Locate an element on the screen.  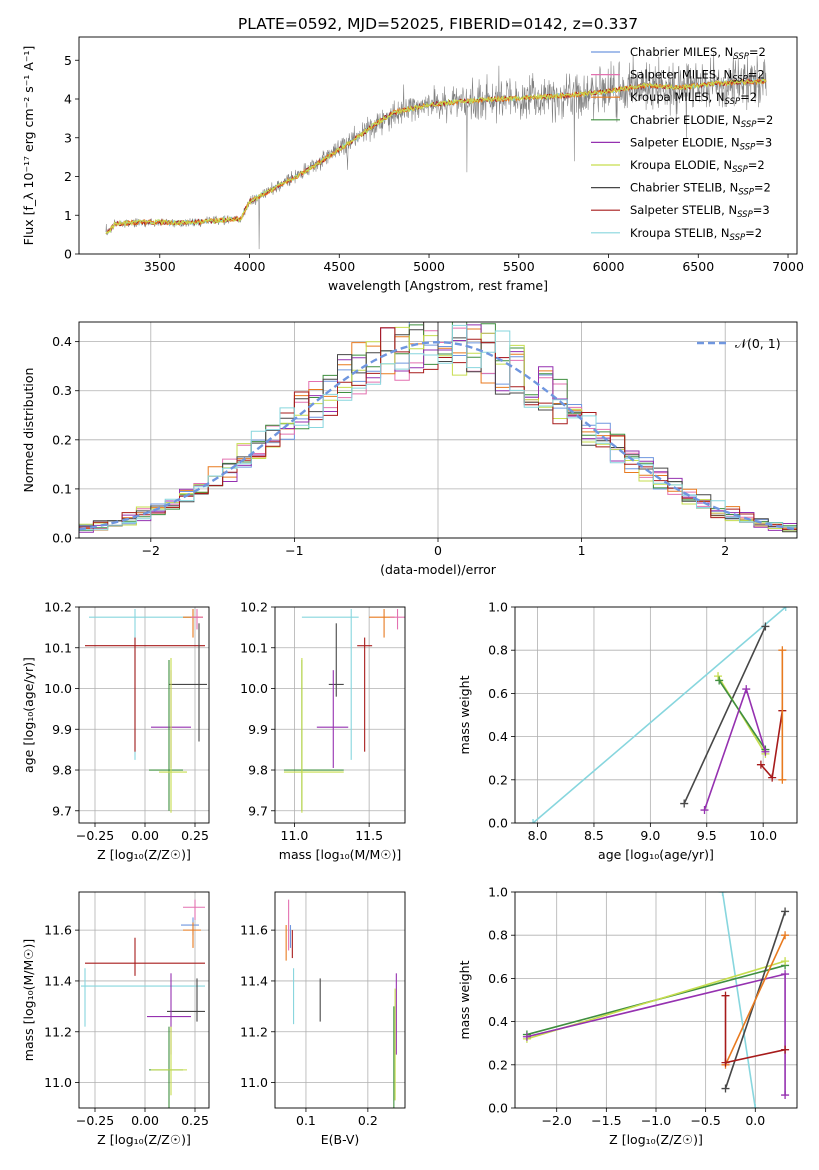
x-tick-label: 8.0 is located at coordinates (538, 835).